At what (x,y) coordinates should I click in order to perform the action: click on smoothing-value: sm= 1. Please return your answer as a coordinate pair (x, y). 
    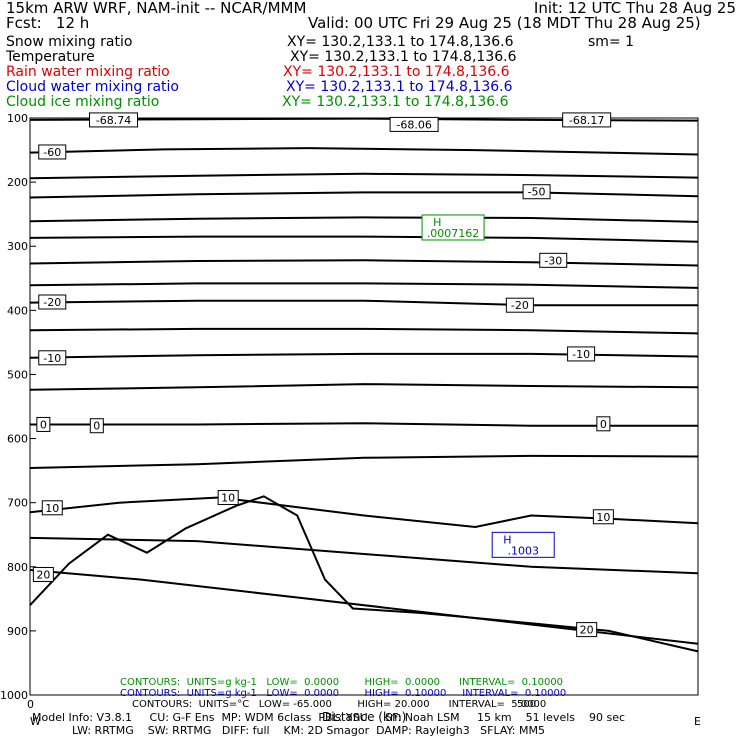
    Looking at the image, I should click on (611, 42).